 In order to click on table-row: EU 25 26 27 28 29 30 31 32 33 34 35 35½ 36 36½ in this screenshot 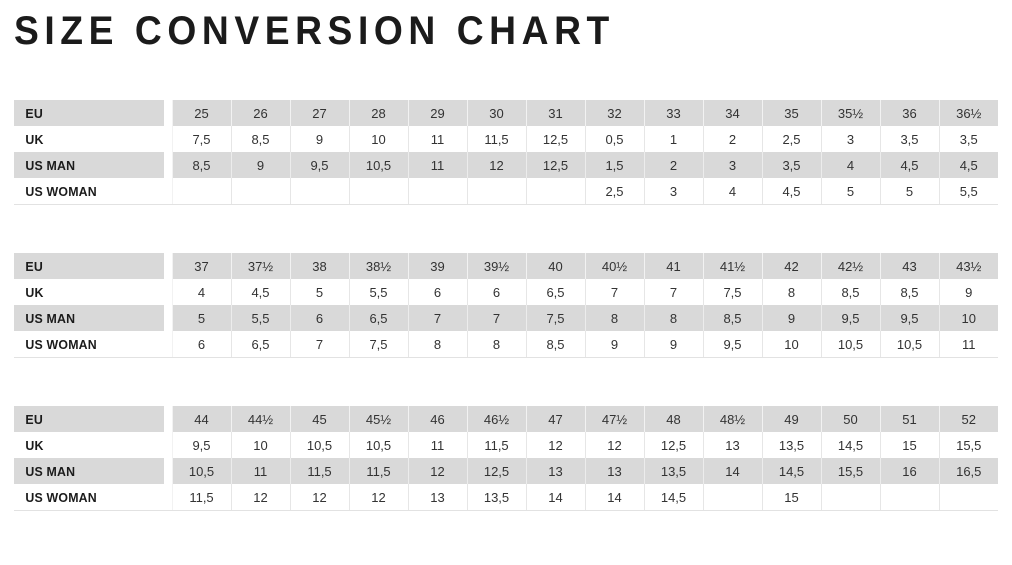, I will do `click(506, 113)`.